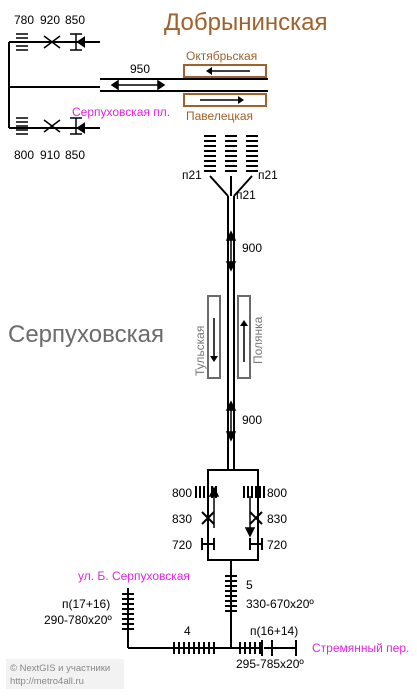  What do you see at coordinates (246, 22) in the screenshot?
I see `station-dobryninskaya: Добрынинская` at bounding box center [246, 22].